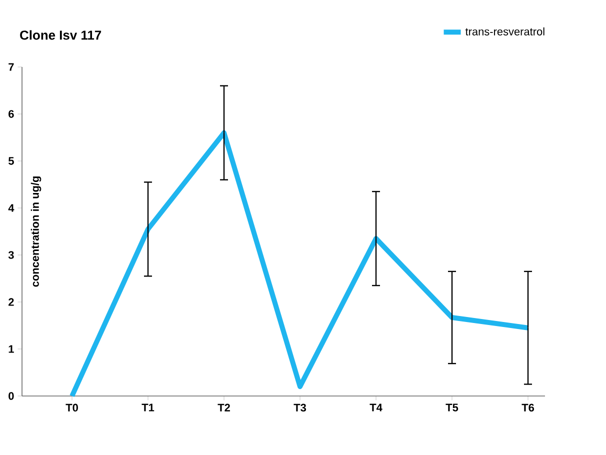  I want to click on x-tick-label: T5, so click(452, 408).